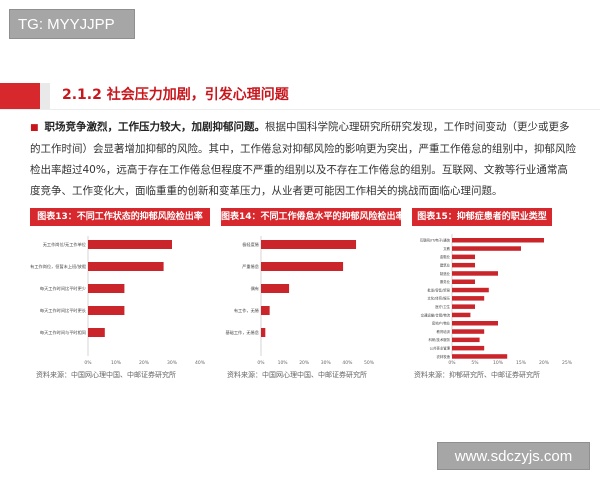  I want to click on figure-15-source: 资料来源：抑郁研究所、中邮证券研究所, so click(477, 375).